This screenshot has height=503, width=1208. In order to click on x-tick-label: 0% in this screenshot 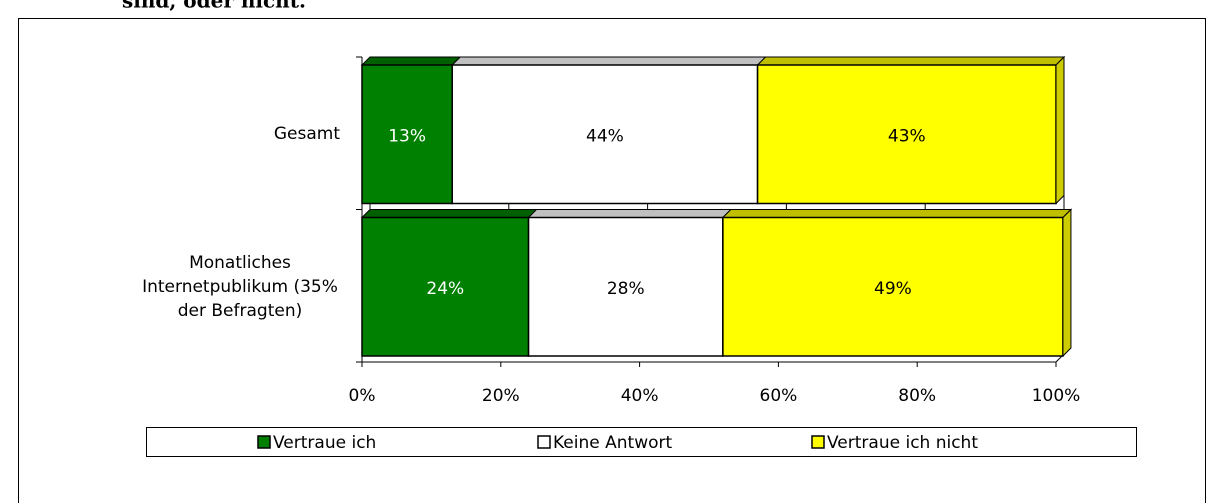, I will do `click(362, 396)`.